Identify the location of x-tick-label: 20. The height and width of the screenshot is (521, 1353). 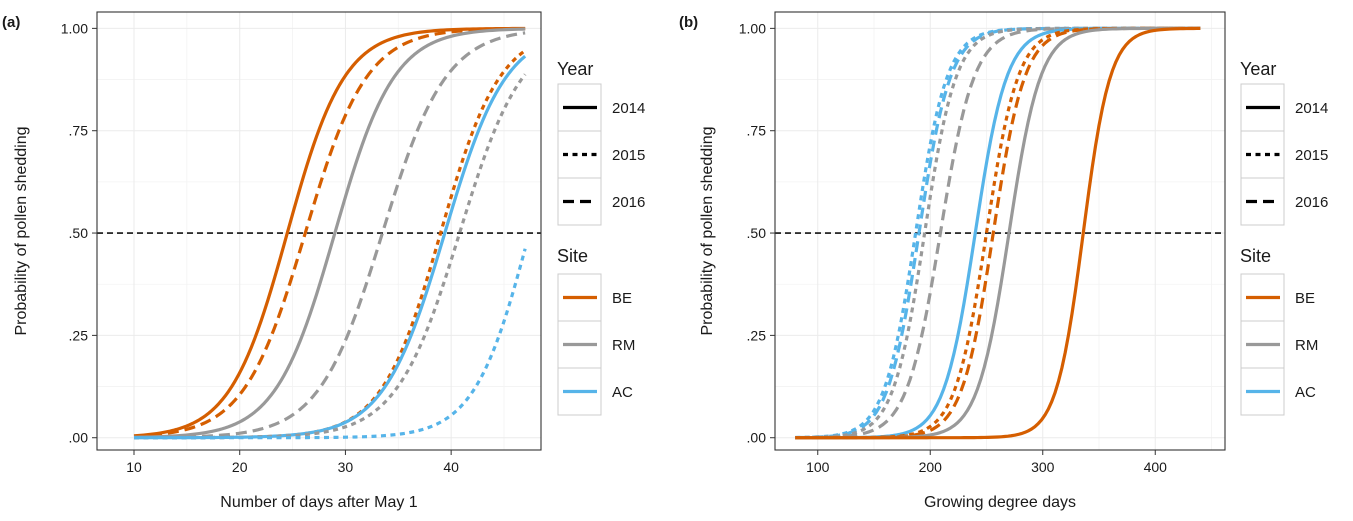
(240, 467).